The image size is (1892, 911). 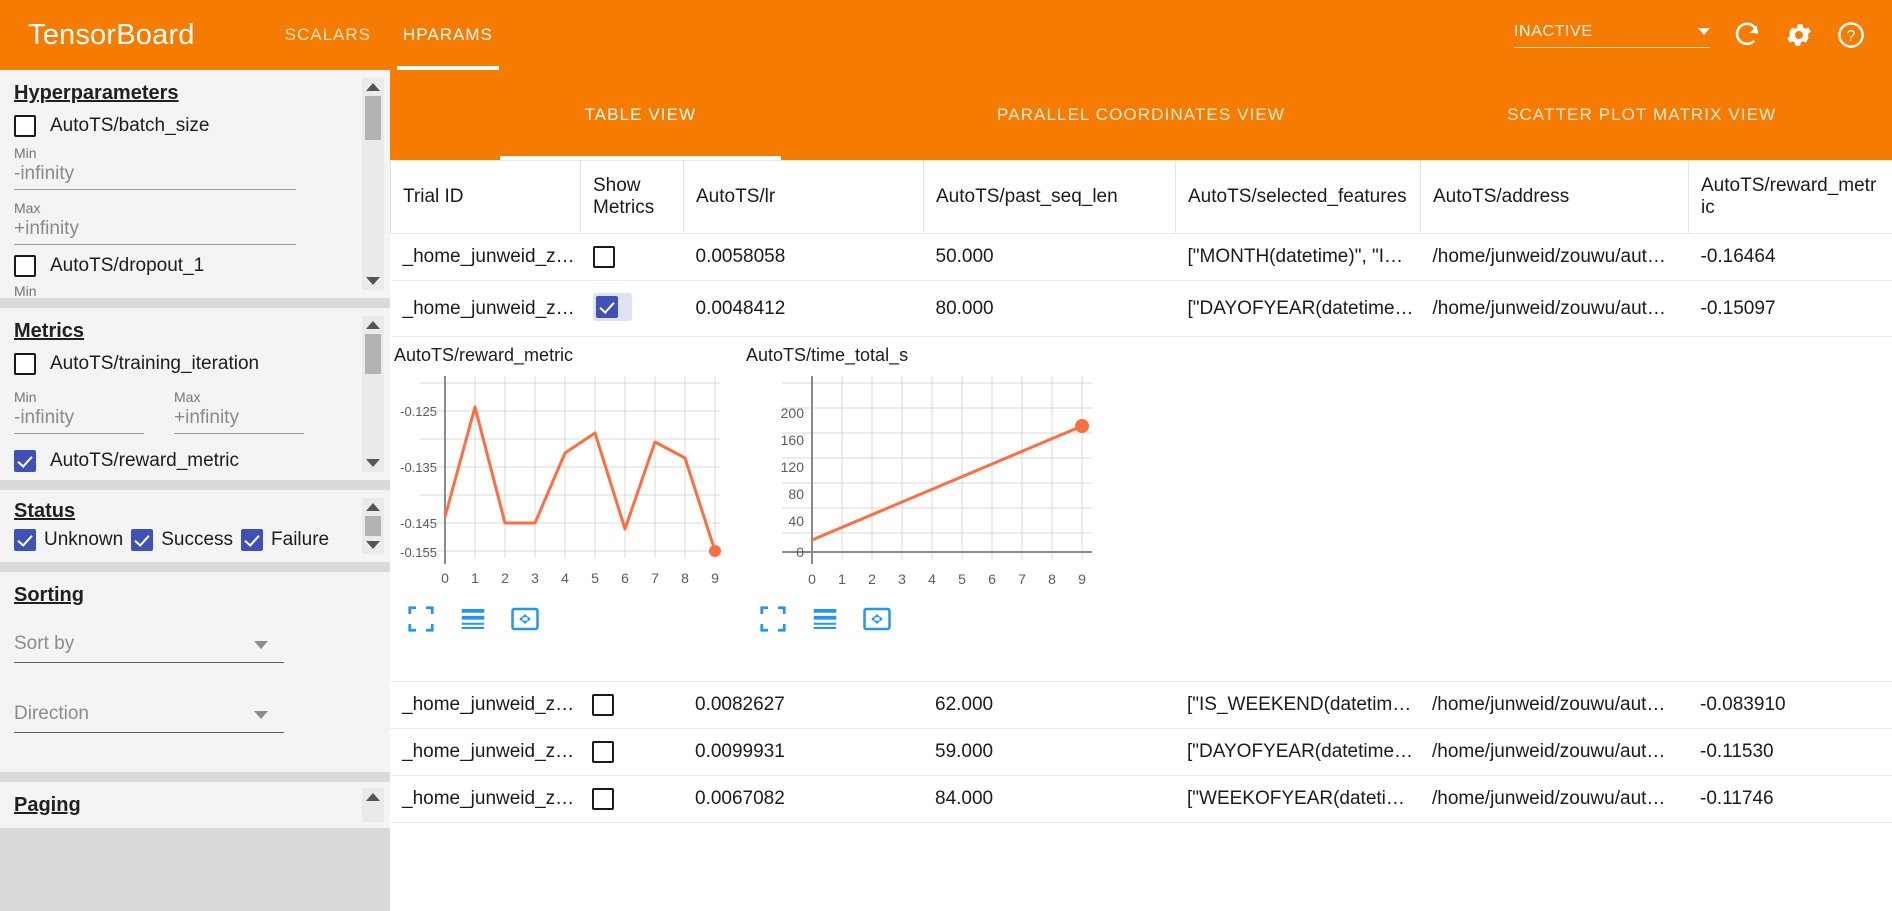 What do you see at coordinates (25, 540) in the screenshot?
I see `status-checkbox-unknown` at bounding box center [25, 540].